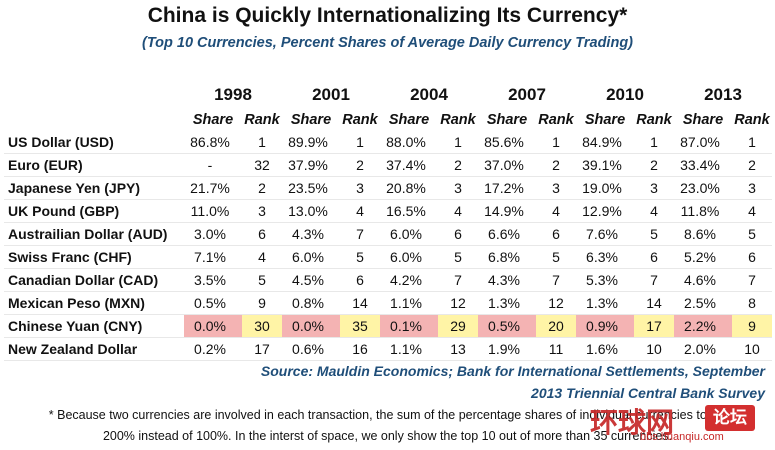 Image resolution: width=775 pixels, height=450 pixels. Describe the element at coordinates (703, 188) in the screenshot. I see `share-cell: 23.0%` at that location.